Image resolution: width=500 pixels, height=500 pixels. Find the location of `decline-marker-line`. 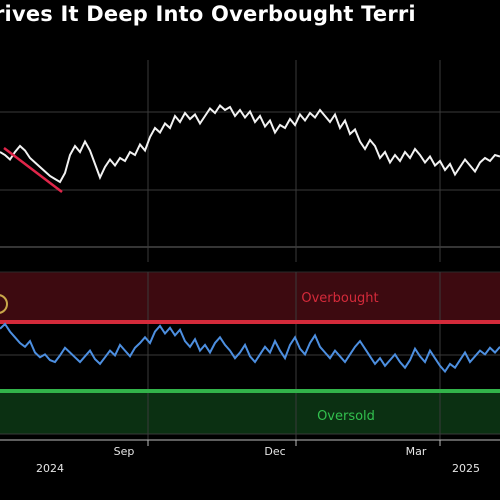

decline-marker-line is located at coordinates (33, 170).